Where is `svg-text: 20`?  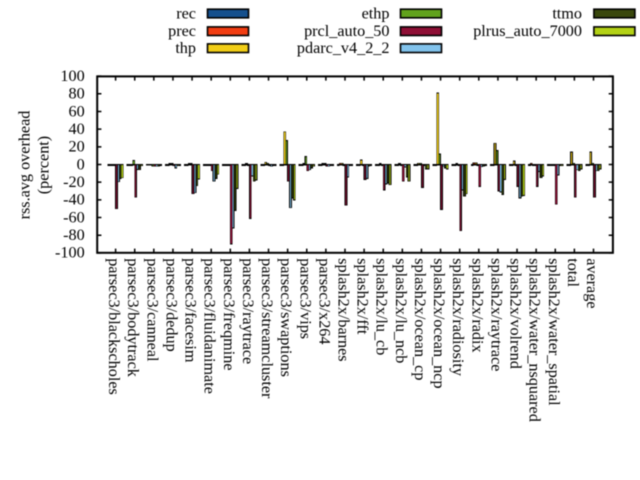
svg-text: 20 is located at coordinates (77, 147).